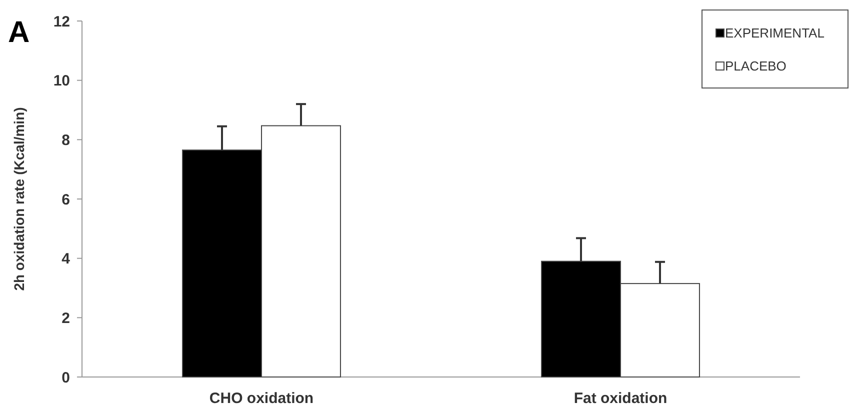 The height and width of the screenshot is (413, 852). What do you see at coordinates (19, 32) in the screenshot?
I see `chart-title: A` at bounding box center [19, 32].